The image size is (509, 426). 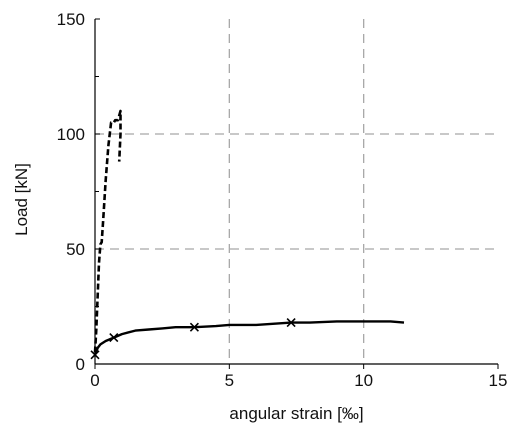 I want to click on y-tick-label-150: 150, so click(x=71, y=19).